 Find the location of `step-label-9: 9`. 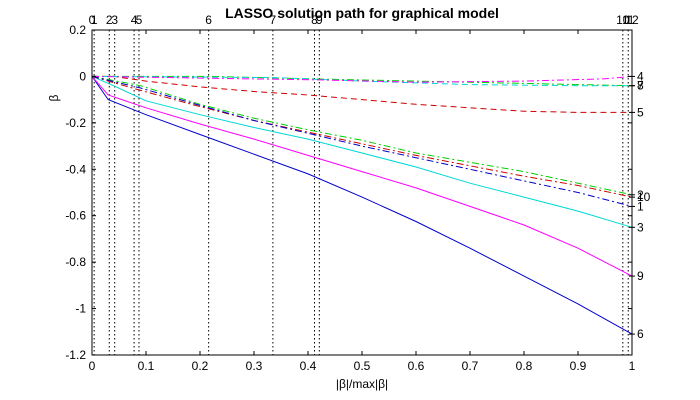

step-label-9: 9 is located at coordinates (319, 20).